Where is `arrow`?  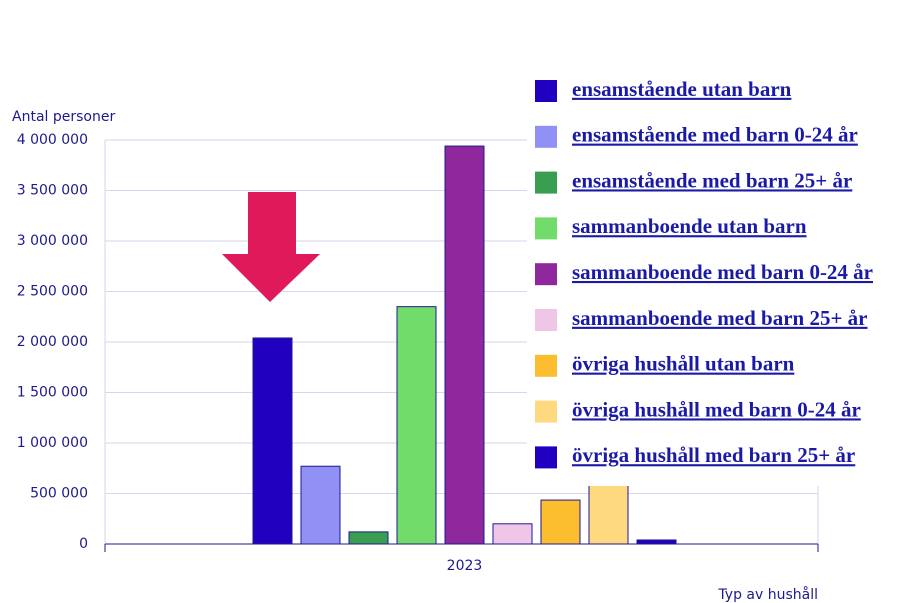
arrow is located at coordinates (271, 247).